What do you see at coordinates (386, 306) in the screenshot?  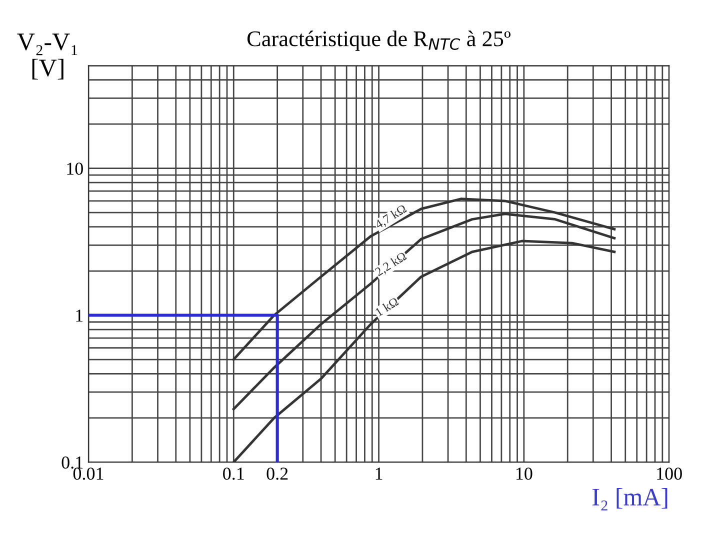 I see `text: 1 kΩ` at bounding box center [386, 306].